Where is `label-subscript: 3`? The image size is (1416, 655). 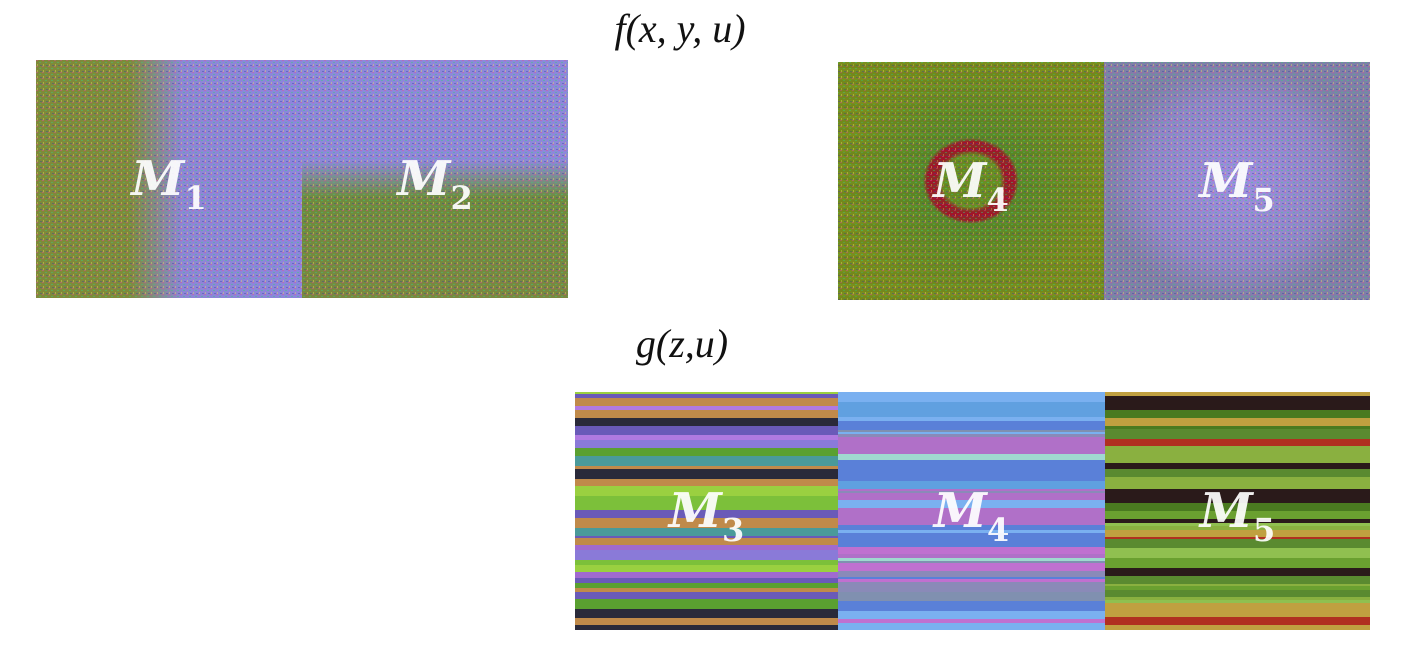 label-subscript: 3 is located at coordinates (733, 530).